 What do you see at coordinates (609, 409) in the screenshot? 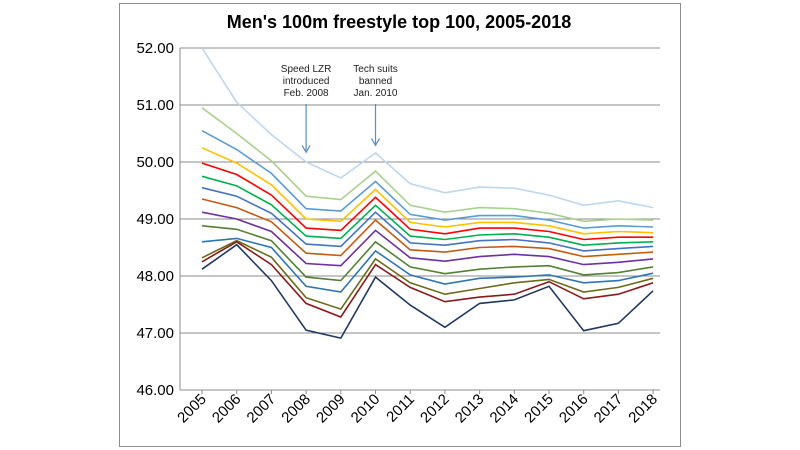
I see `x-tick-label: 2017` at bounding box center [609, 409].